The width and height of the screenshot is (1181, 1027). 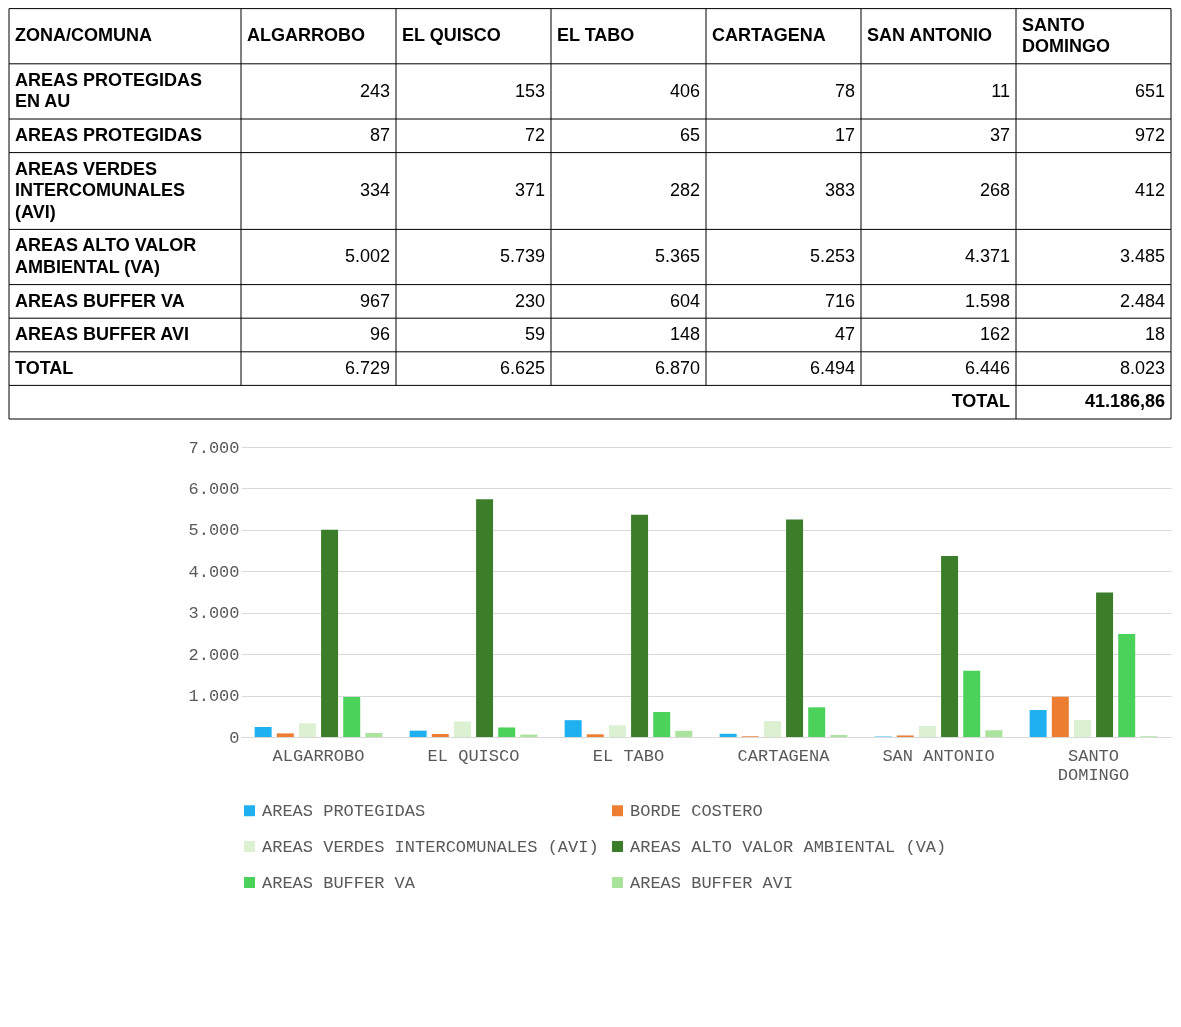 I want to click on text: 6.446, so click(x=987, y=367).